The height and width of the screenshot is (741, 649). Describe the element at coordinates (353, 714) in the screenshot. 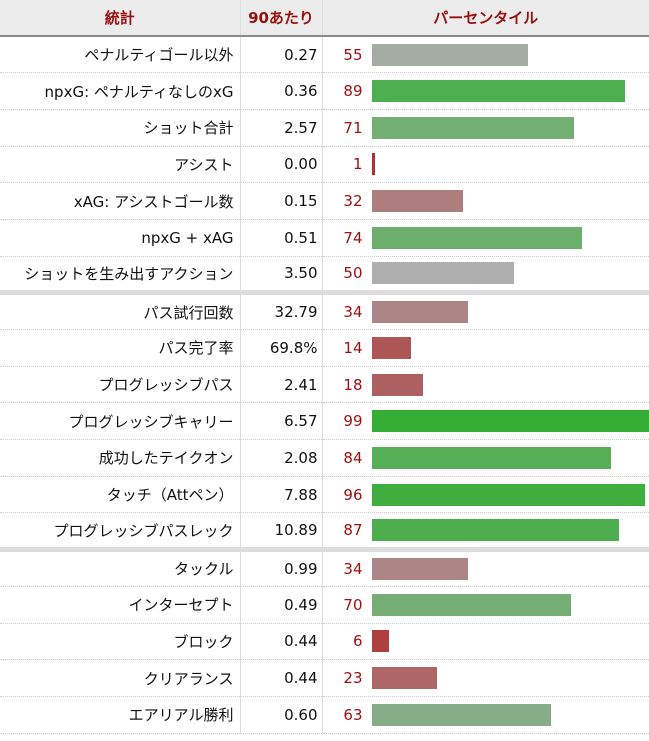

I see `percentile-value: 63` at that location.